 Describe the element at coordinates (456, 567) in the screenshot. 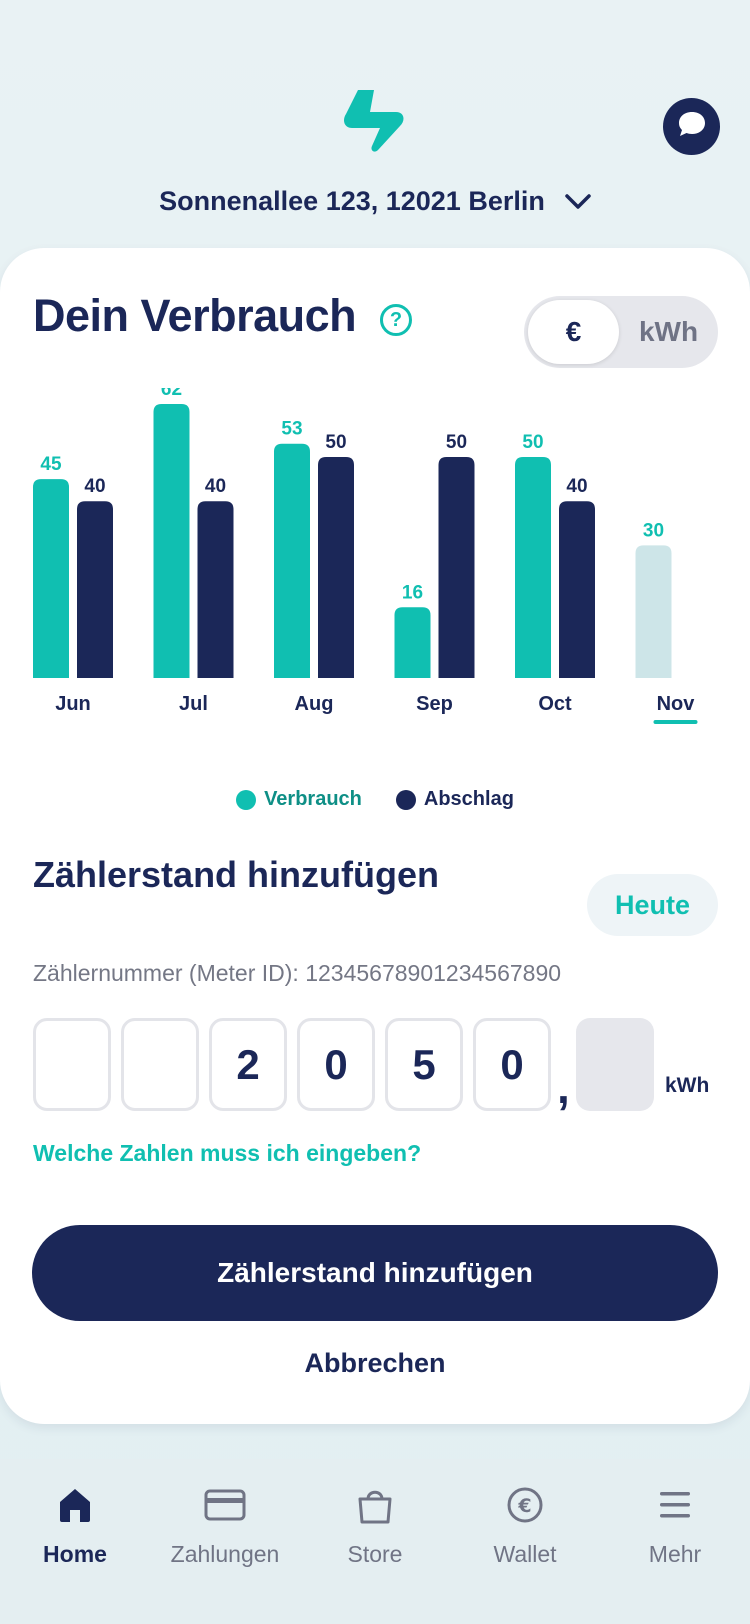

I see `bar-abschlag-sep` at that location.